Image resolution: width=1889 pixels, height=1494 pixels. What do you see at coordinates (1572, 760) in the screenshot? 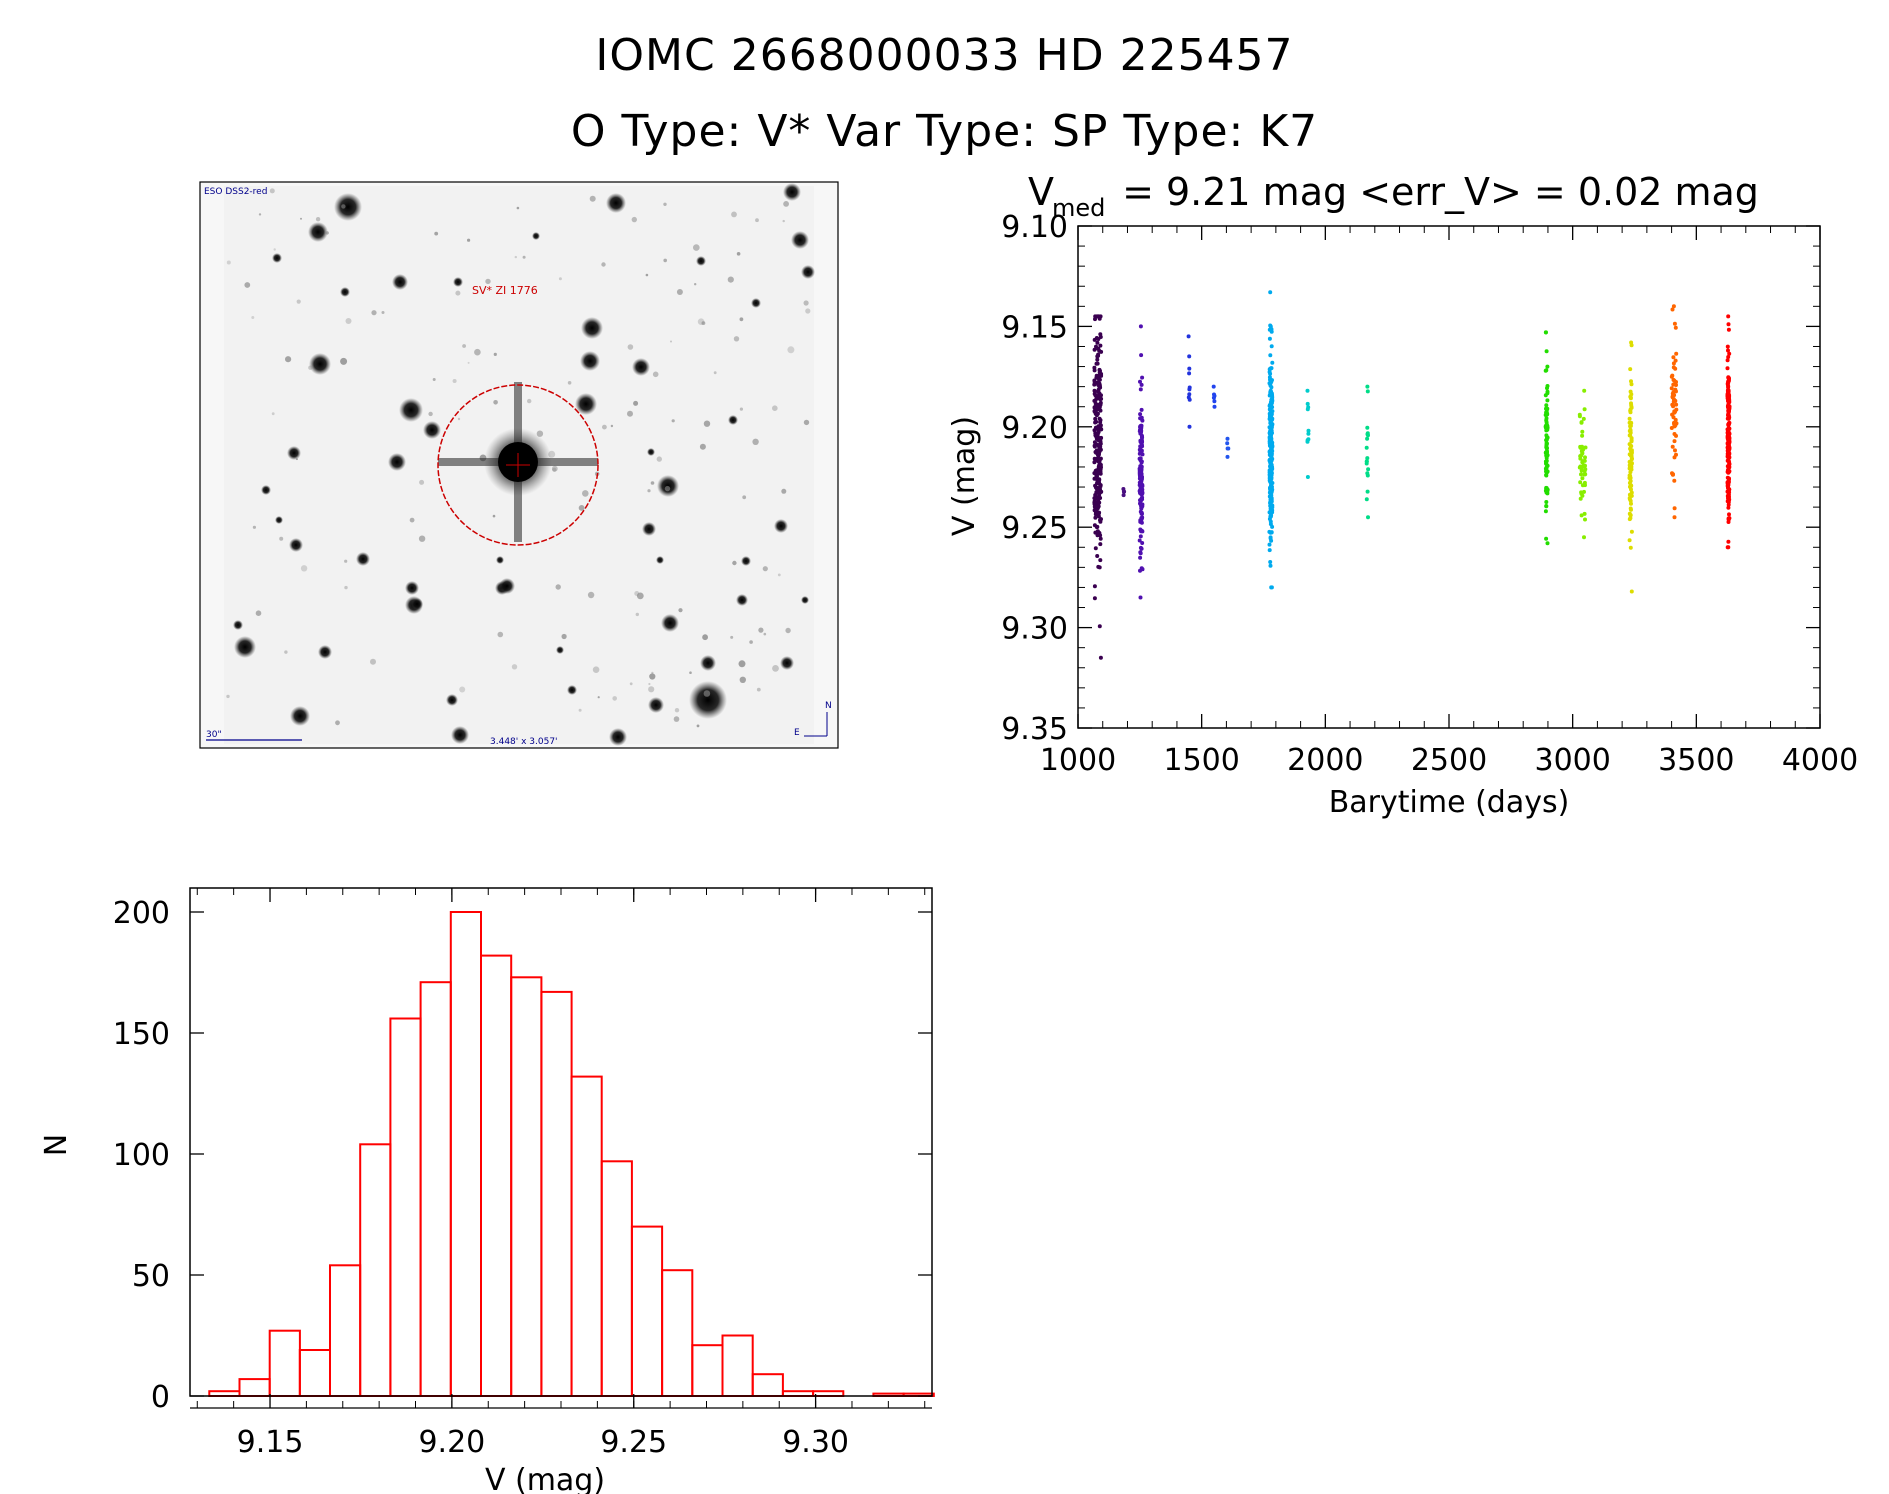
I see `x-tick-label: 3000` at bounding box center [1572, 760].